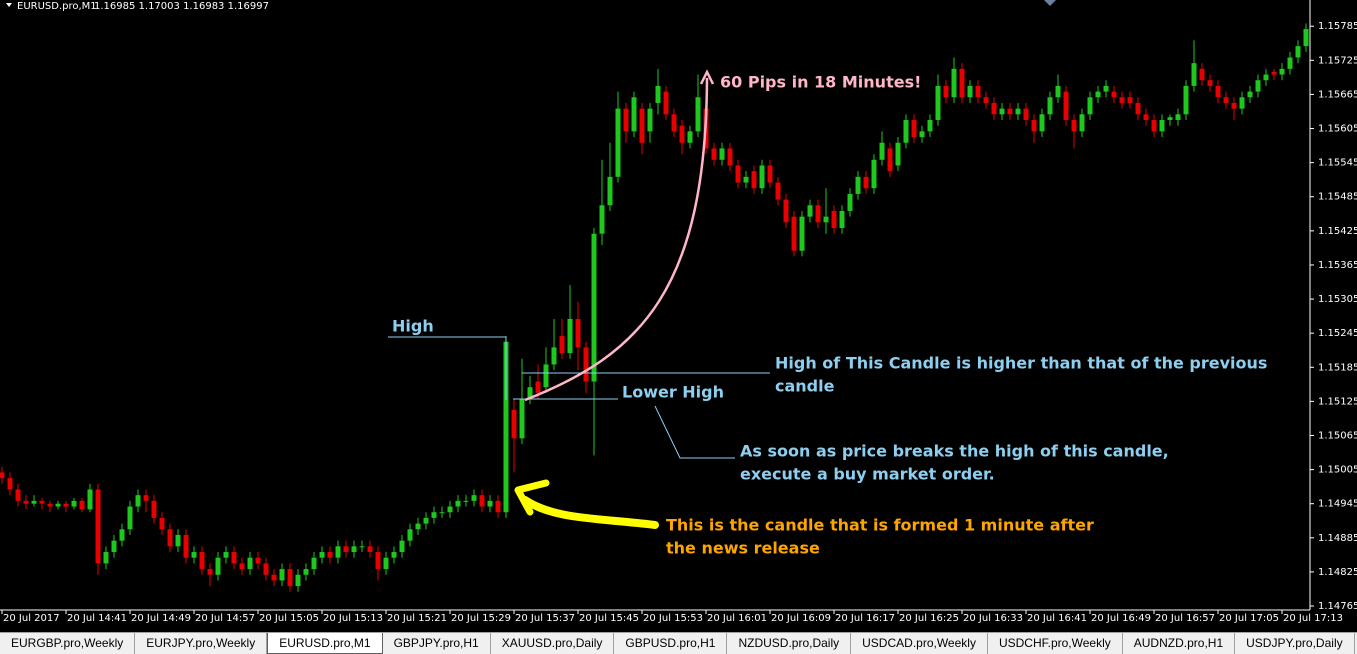 The height and width of the screenshot is (654, 1357). Describe the element at coordinates (553, 643) in the screenshot. I see `symbol-tab: XAUUSD.pro,Daily` at that location.